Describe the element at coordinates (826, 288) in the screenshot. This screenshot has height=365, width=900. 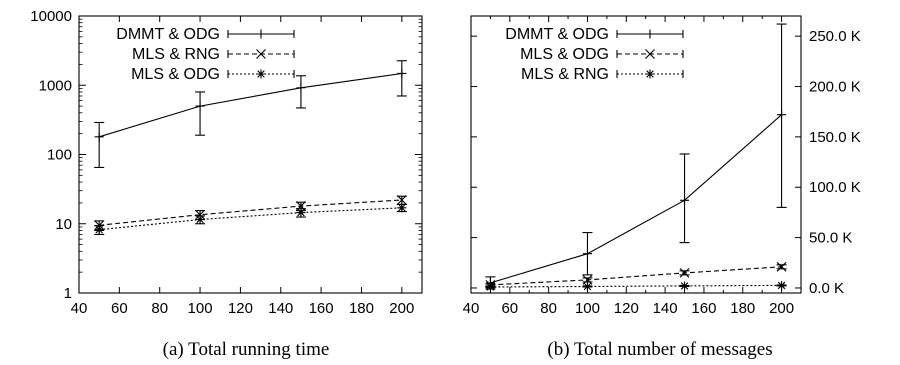
I see `y-tick-label: 0.0 K` at that location.